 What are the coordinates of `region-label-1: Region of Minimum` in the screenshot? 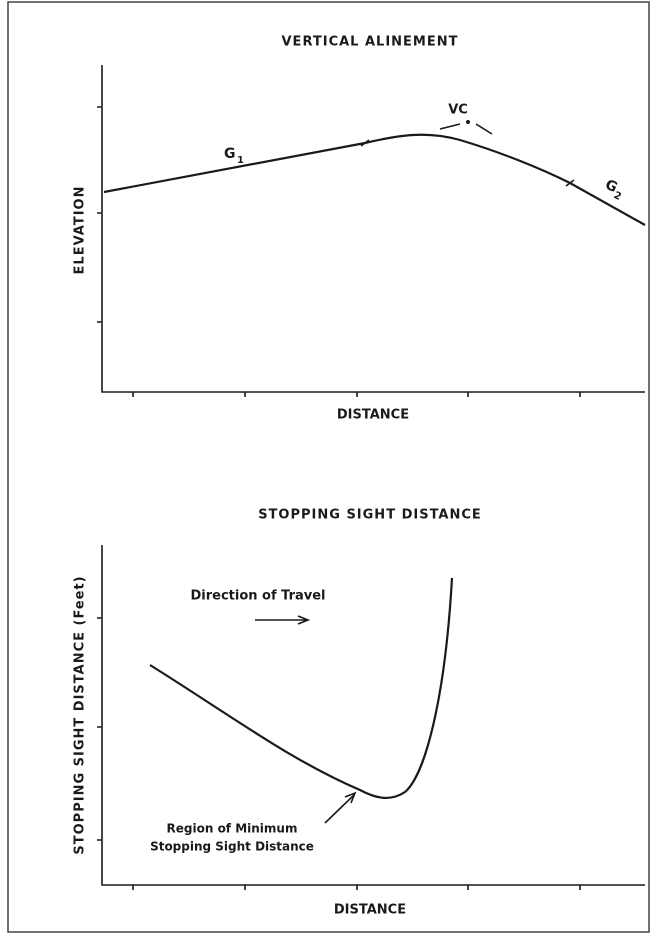 It's located at (232, 829).